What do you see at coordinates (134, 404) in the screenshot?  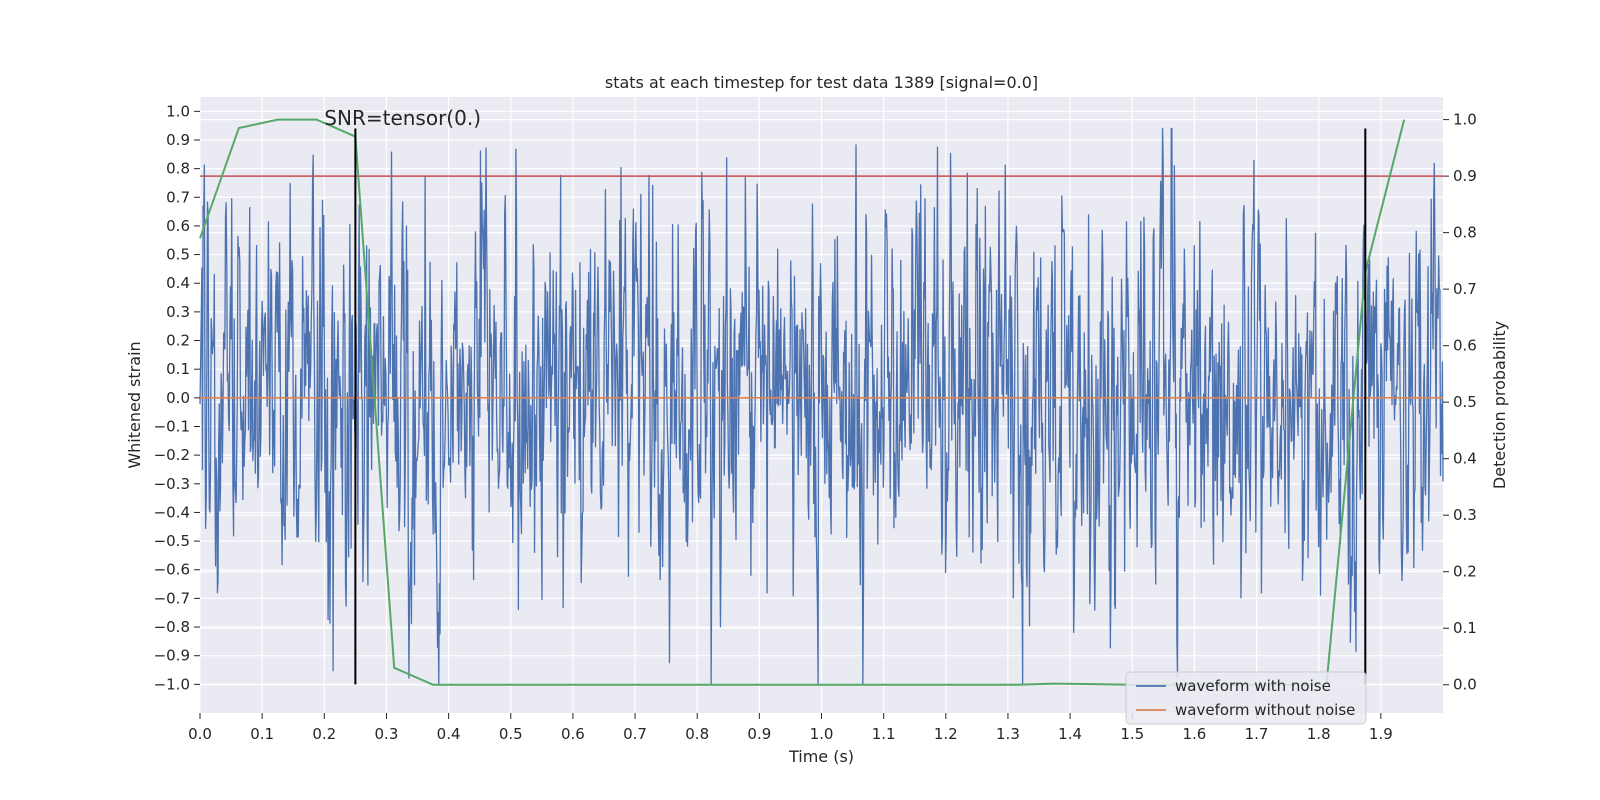 I see `y-axis-label: Whitened strain` at bounding box center [134, 404].